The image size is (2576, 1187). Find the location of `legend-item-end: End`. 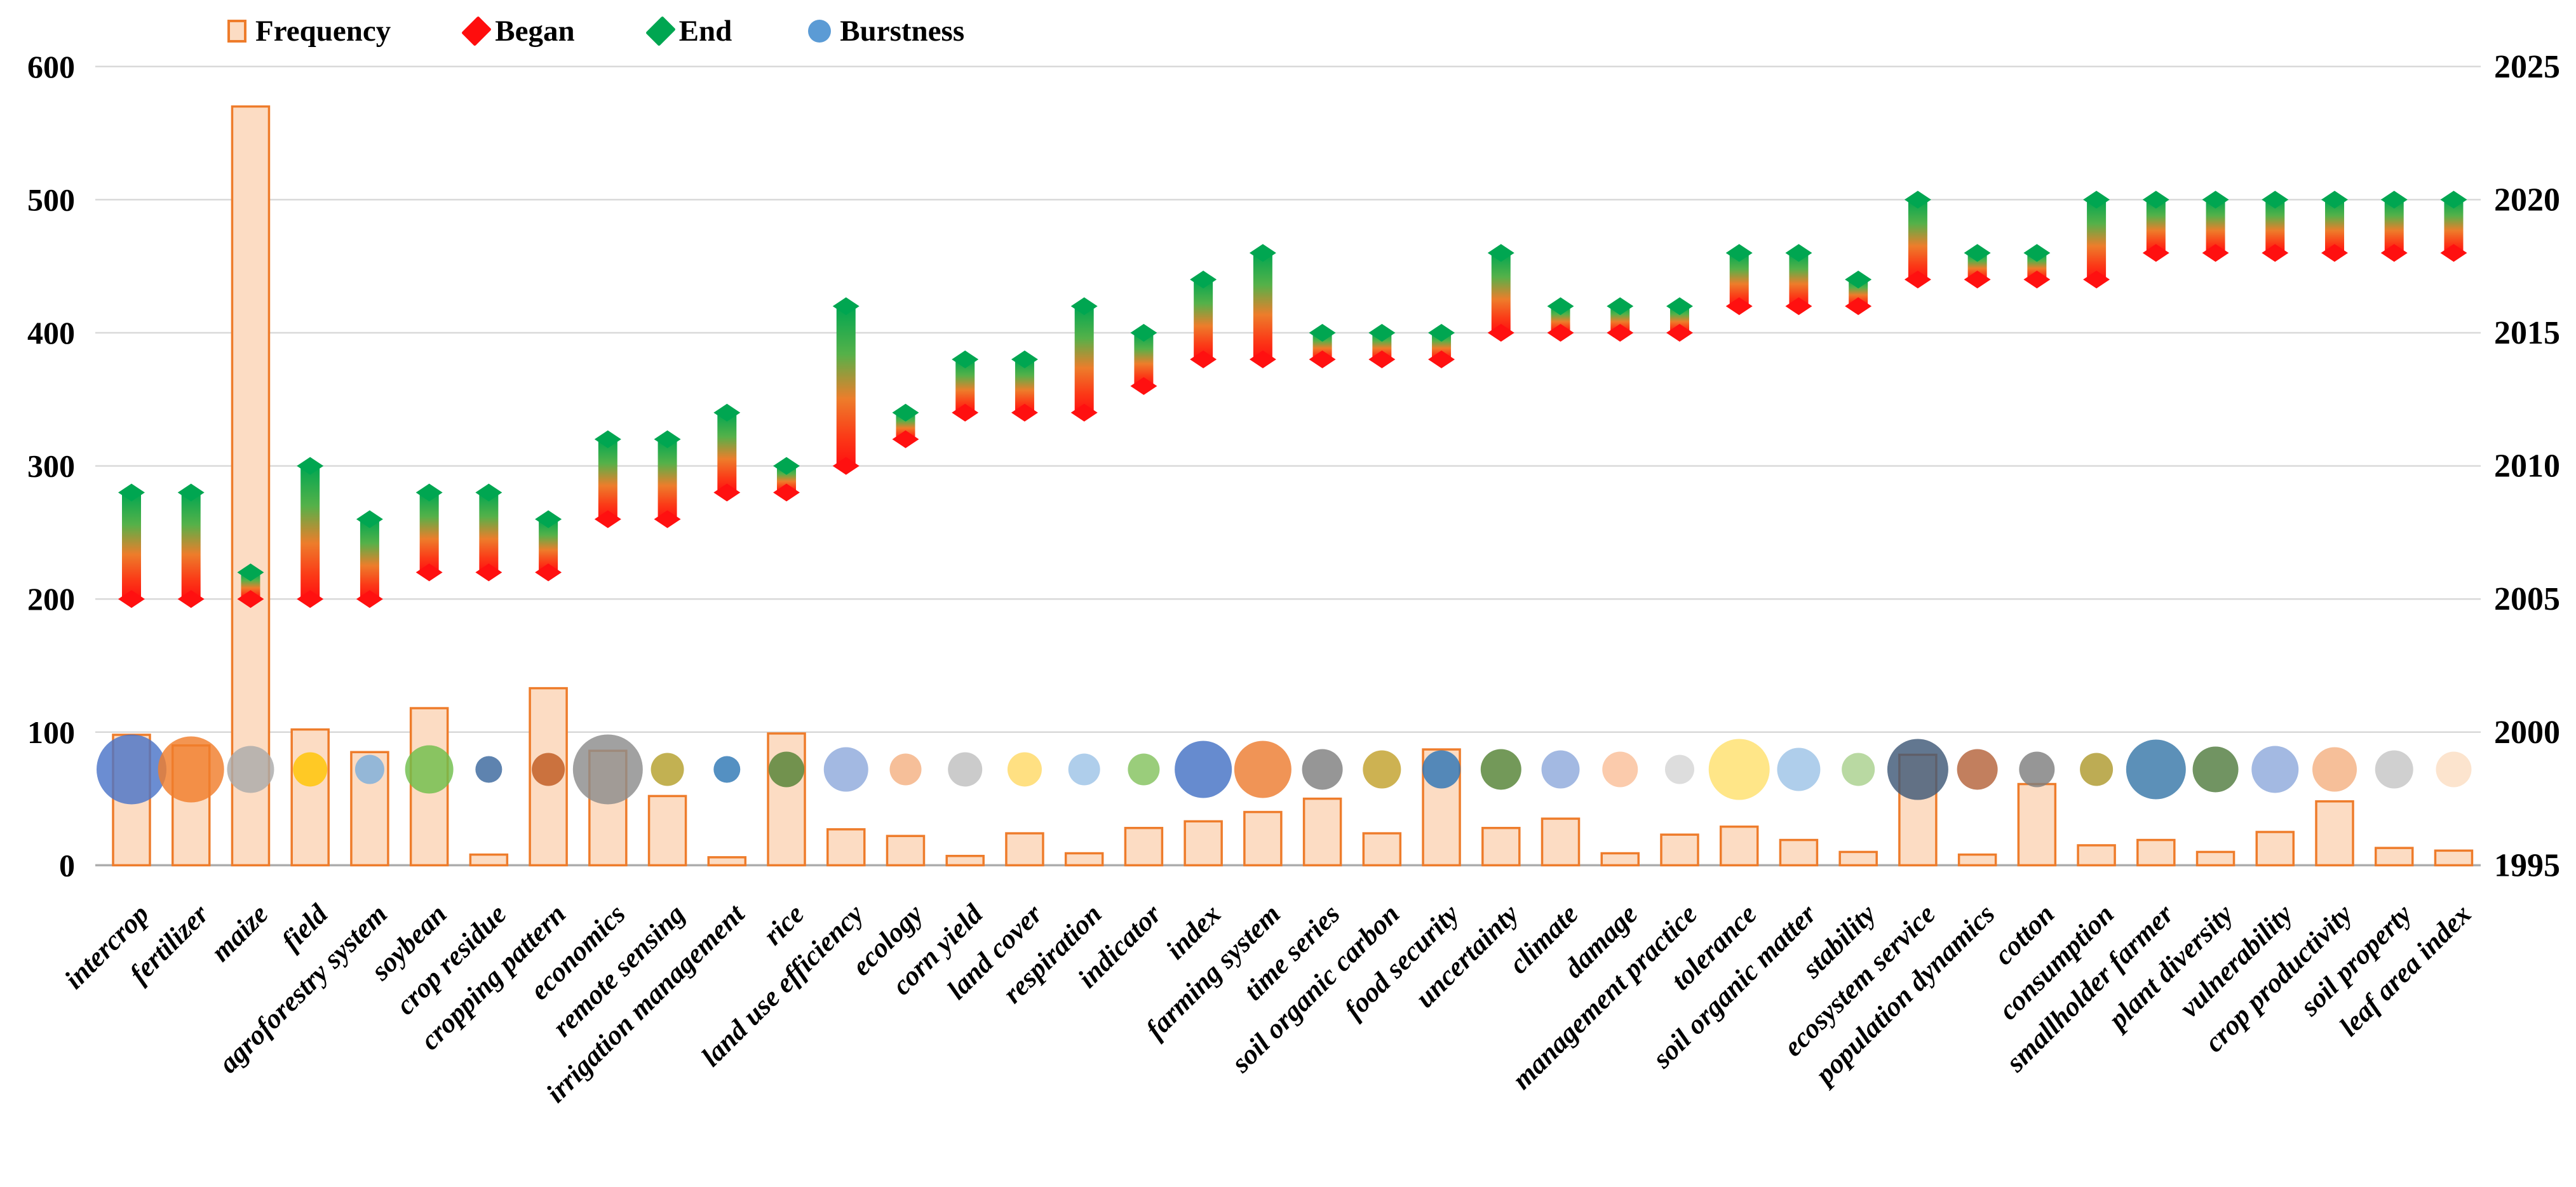

legend-item-end: End is located at coordinates (688, 31).